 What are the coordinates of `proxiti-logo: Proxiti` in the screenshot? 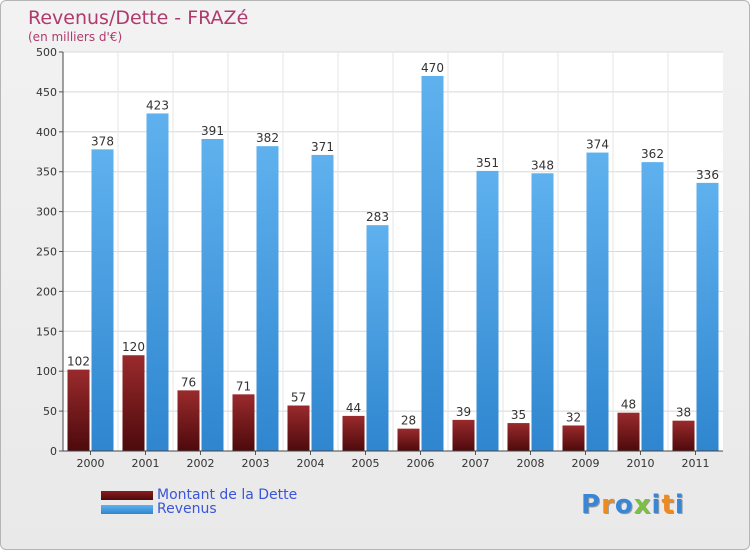 It's located at (633, 505).